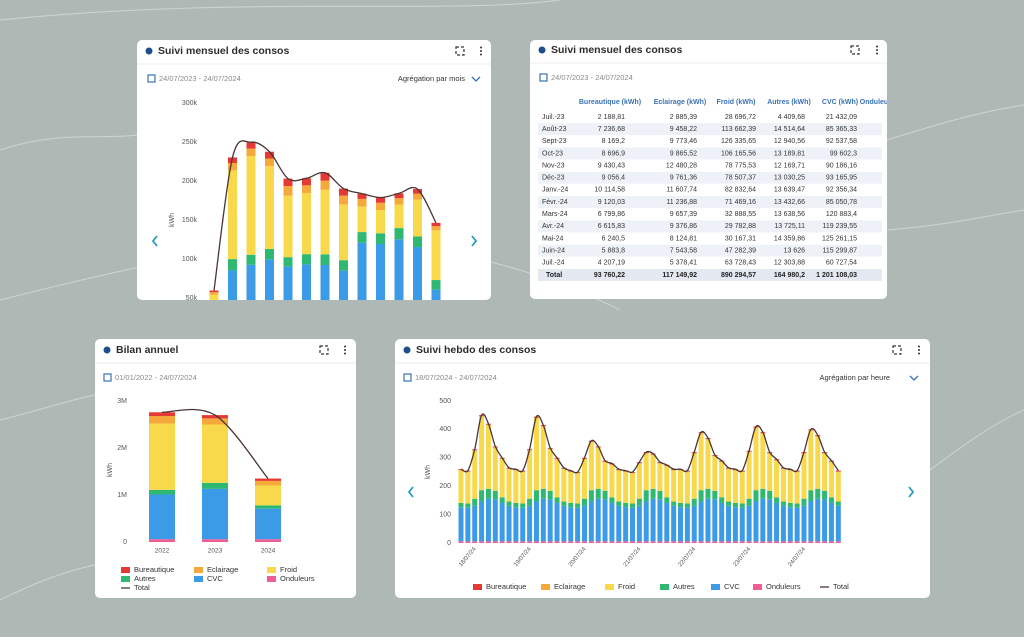 This screenshot has width=1024, height=642. Describe the element at coordinates (740, 165) in the screenshot. I see `cell: 78 775,53` at that location.